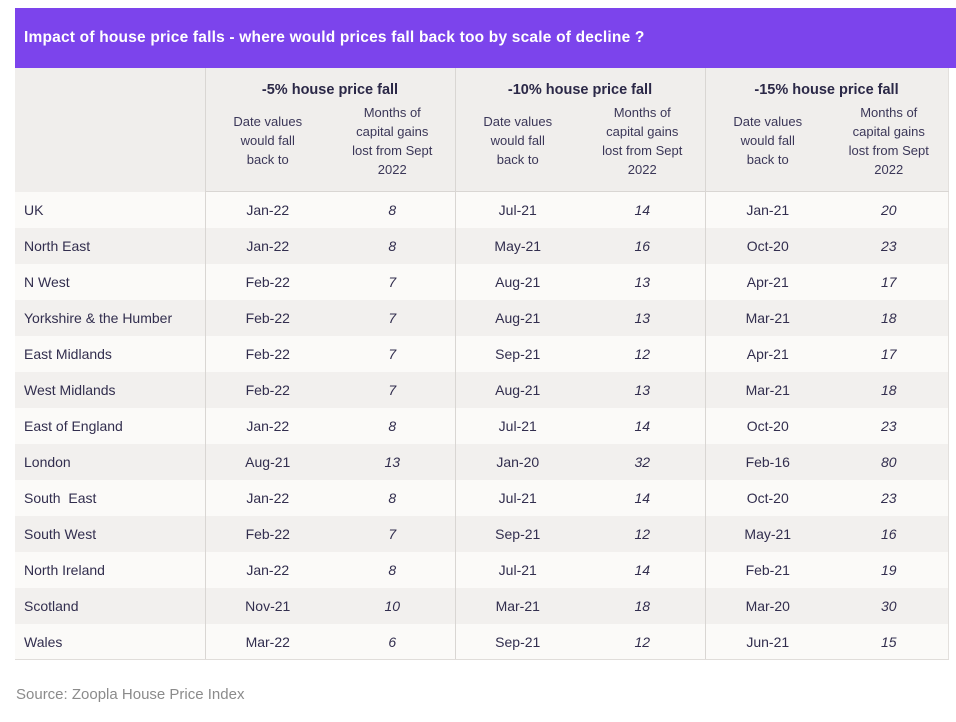 This screenshot has width=956, height=722. Describe the element at coordinates (767, 461) in the screenshot. I see `date-cell: Feb-16` at that location.